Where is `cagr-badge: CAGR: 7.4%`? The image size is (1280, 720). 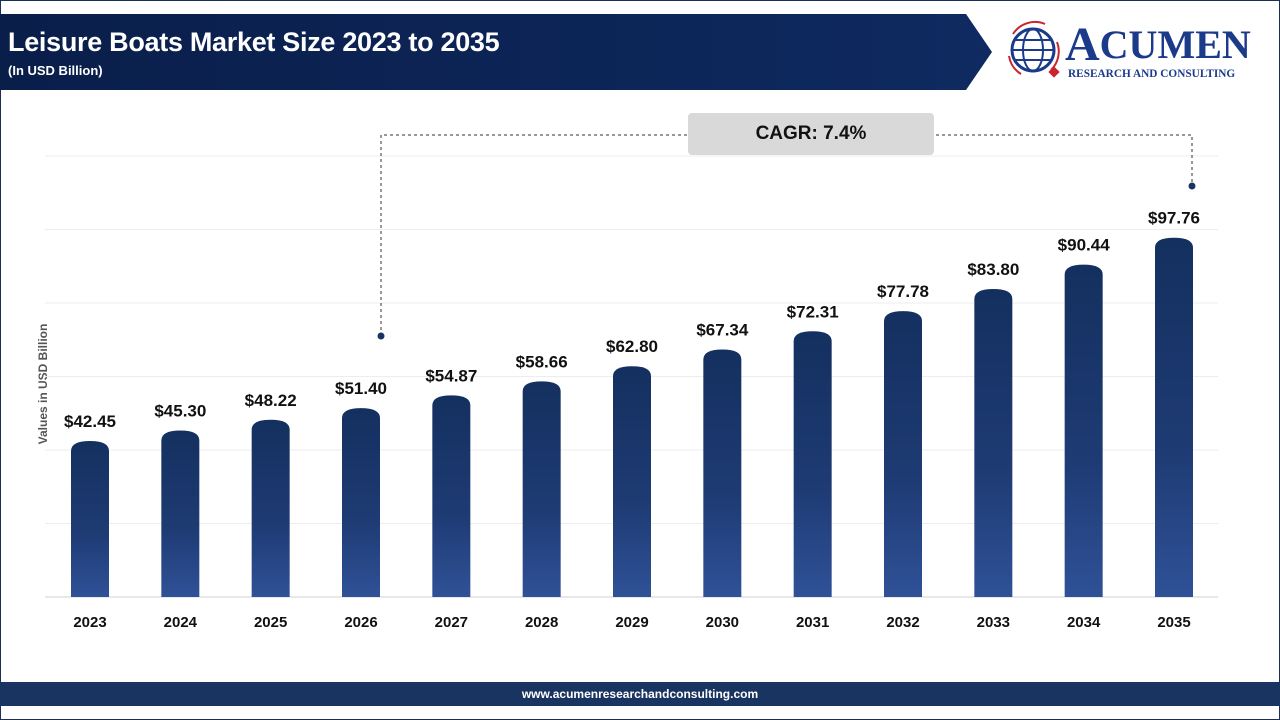
cagr-badge: CAGR: 7.4% is located at coordinates (811, 134).